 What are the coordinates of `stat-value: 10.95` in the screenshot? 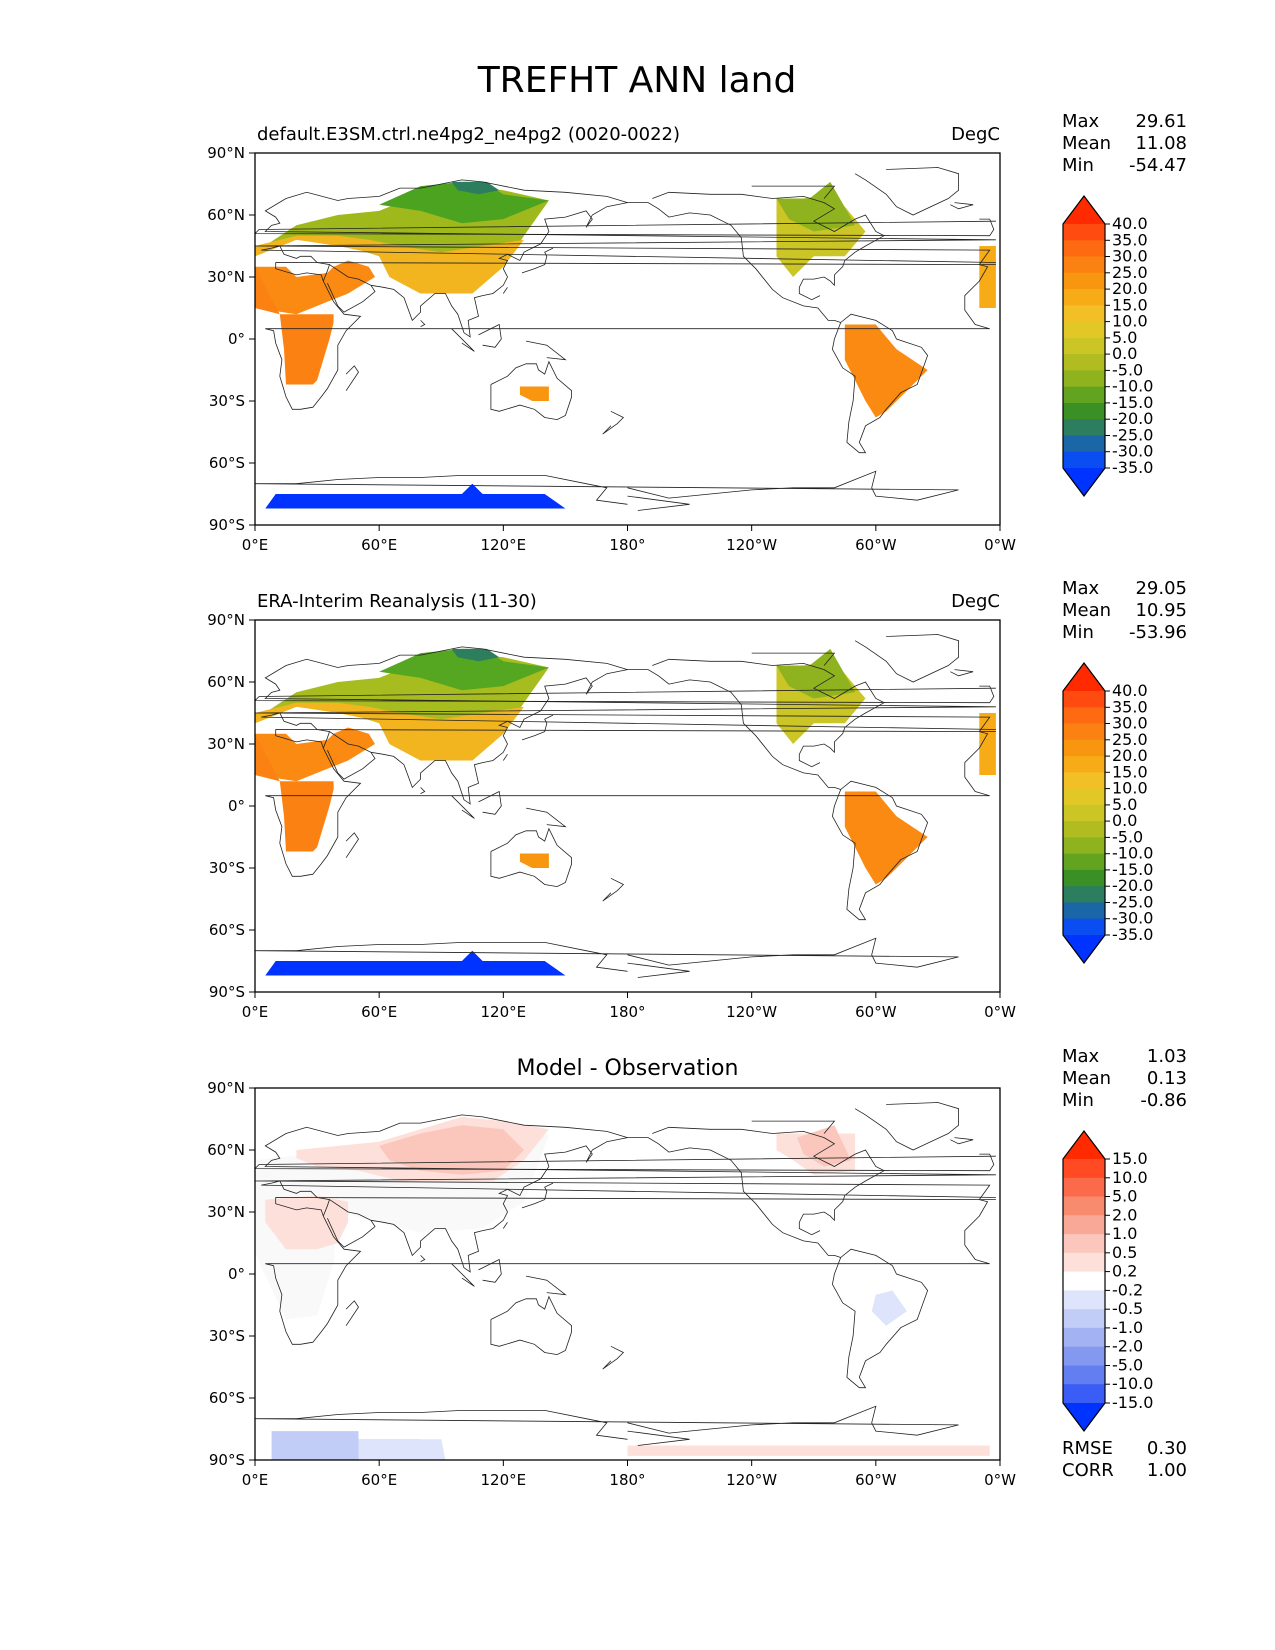 It's located at (1161, 610).